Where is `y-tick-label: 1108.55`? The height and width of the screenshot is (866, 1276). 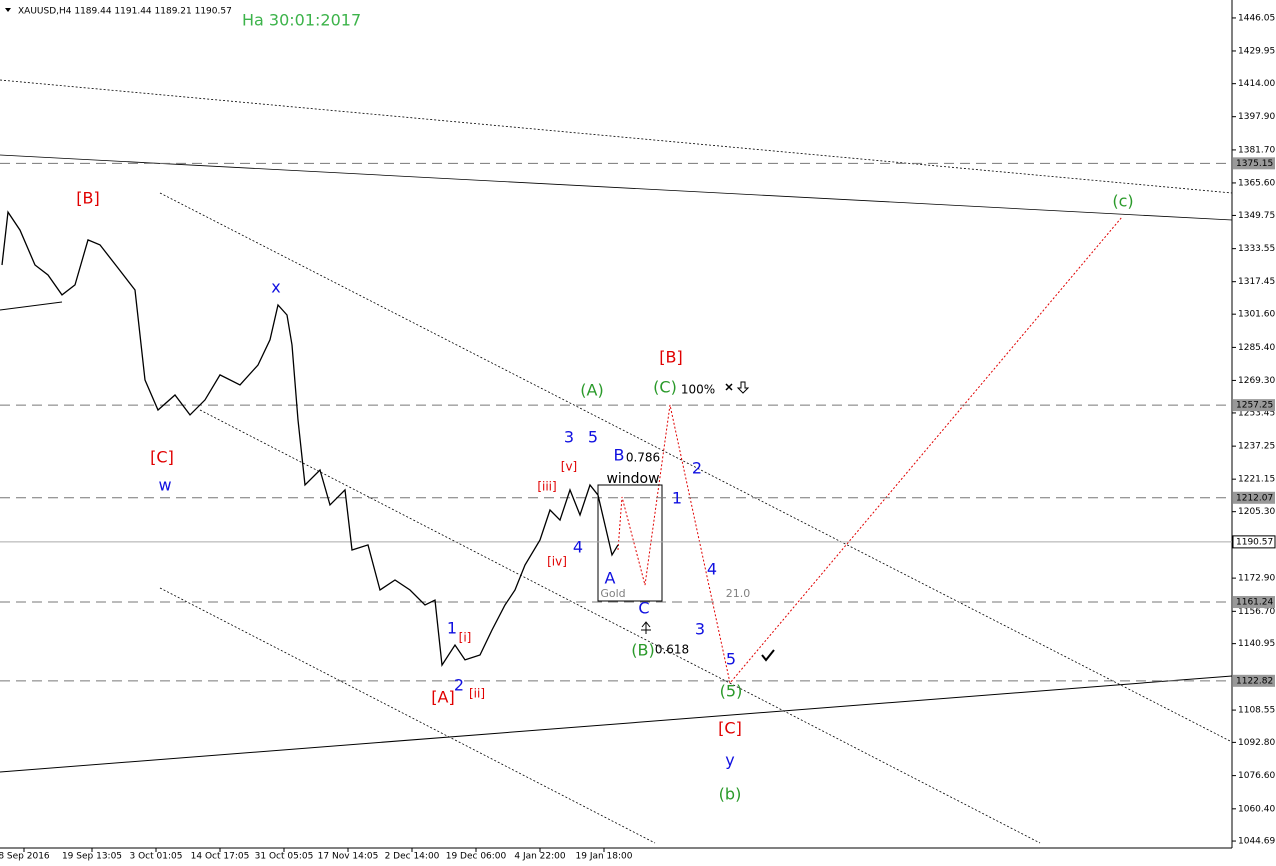
y-tick-label: 1108.55 is located at coordinates (1256, 711).